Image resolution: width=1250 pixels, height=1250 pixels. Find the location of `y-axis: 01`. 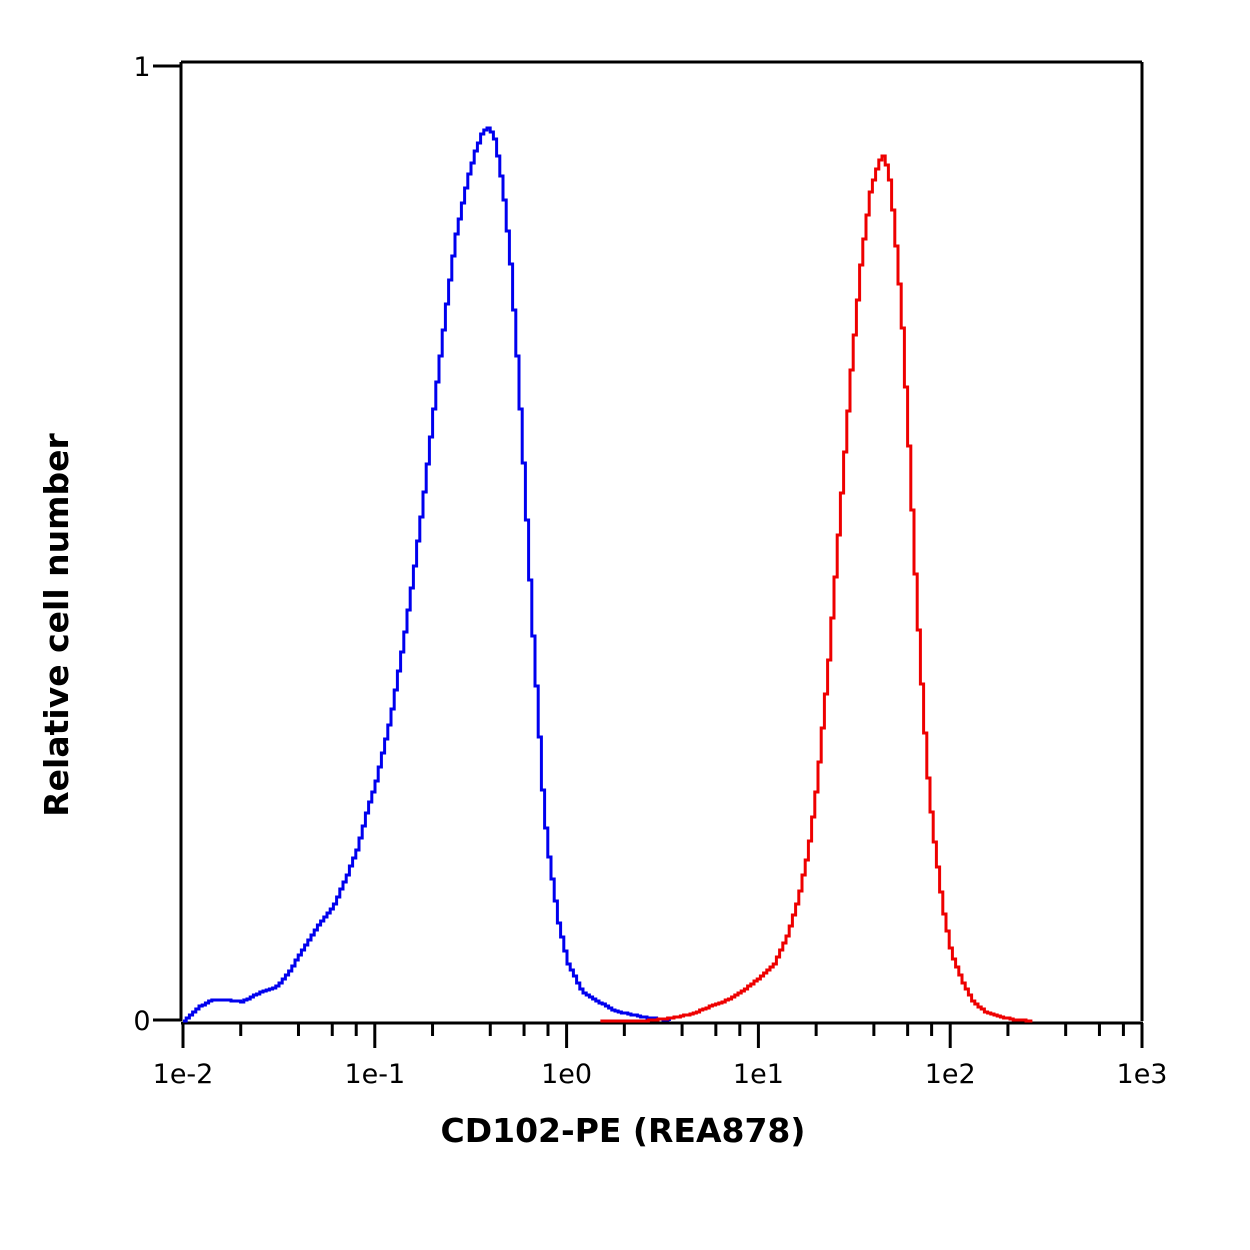

y-axis: 01 is located at coordinates (157, 544).